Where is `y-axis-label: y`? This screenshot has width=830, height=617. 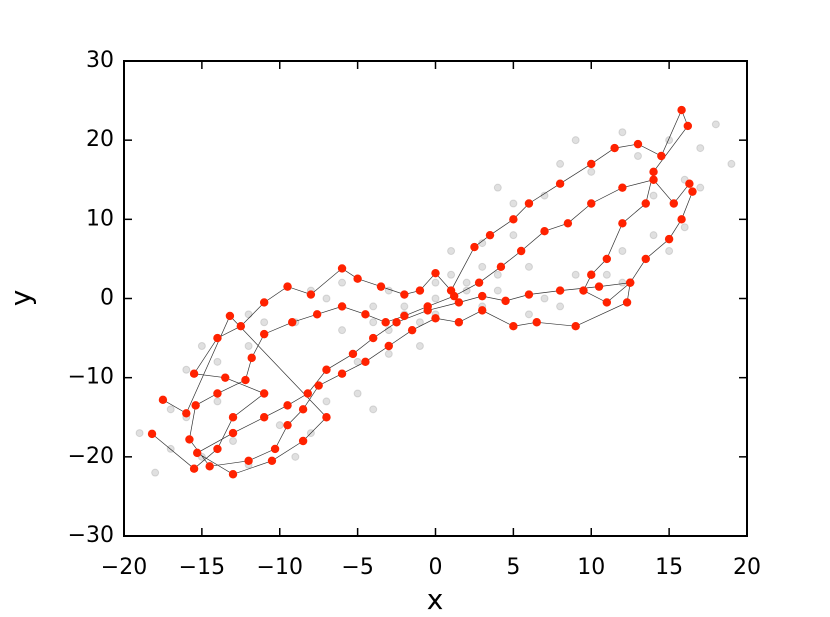 y-axis-label: y is located at coordinates (20, 298).